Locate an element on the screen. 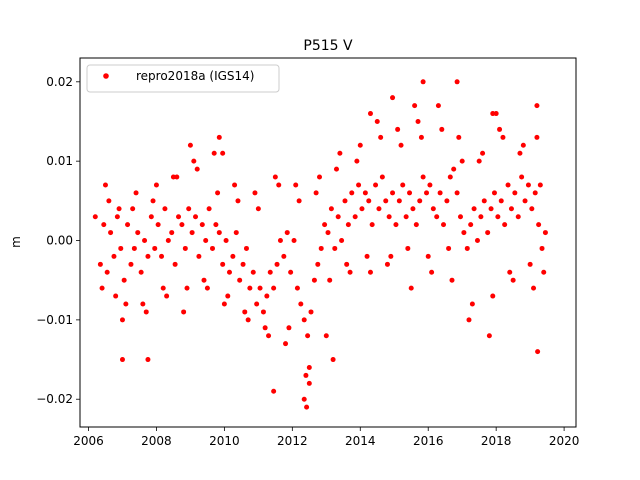 The image size is (640, 480). y-tick-label: −0.02 is located at coordinates (54, 399).